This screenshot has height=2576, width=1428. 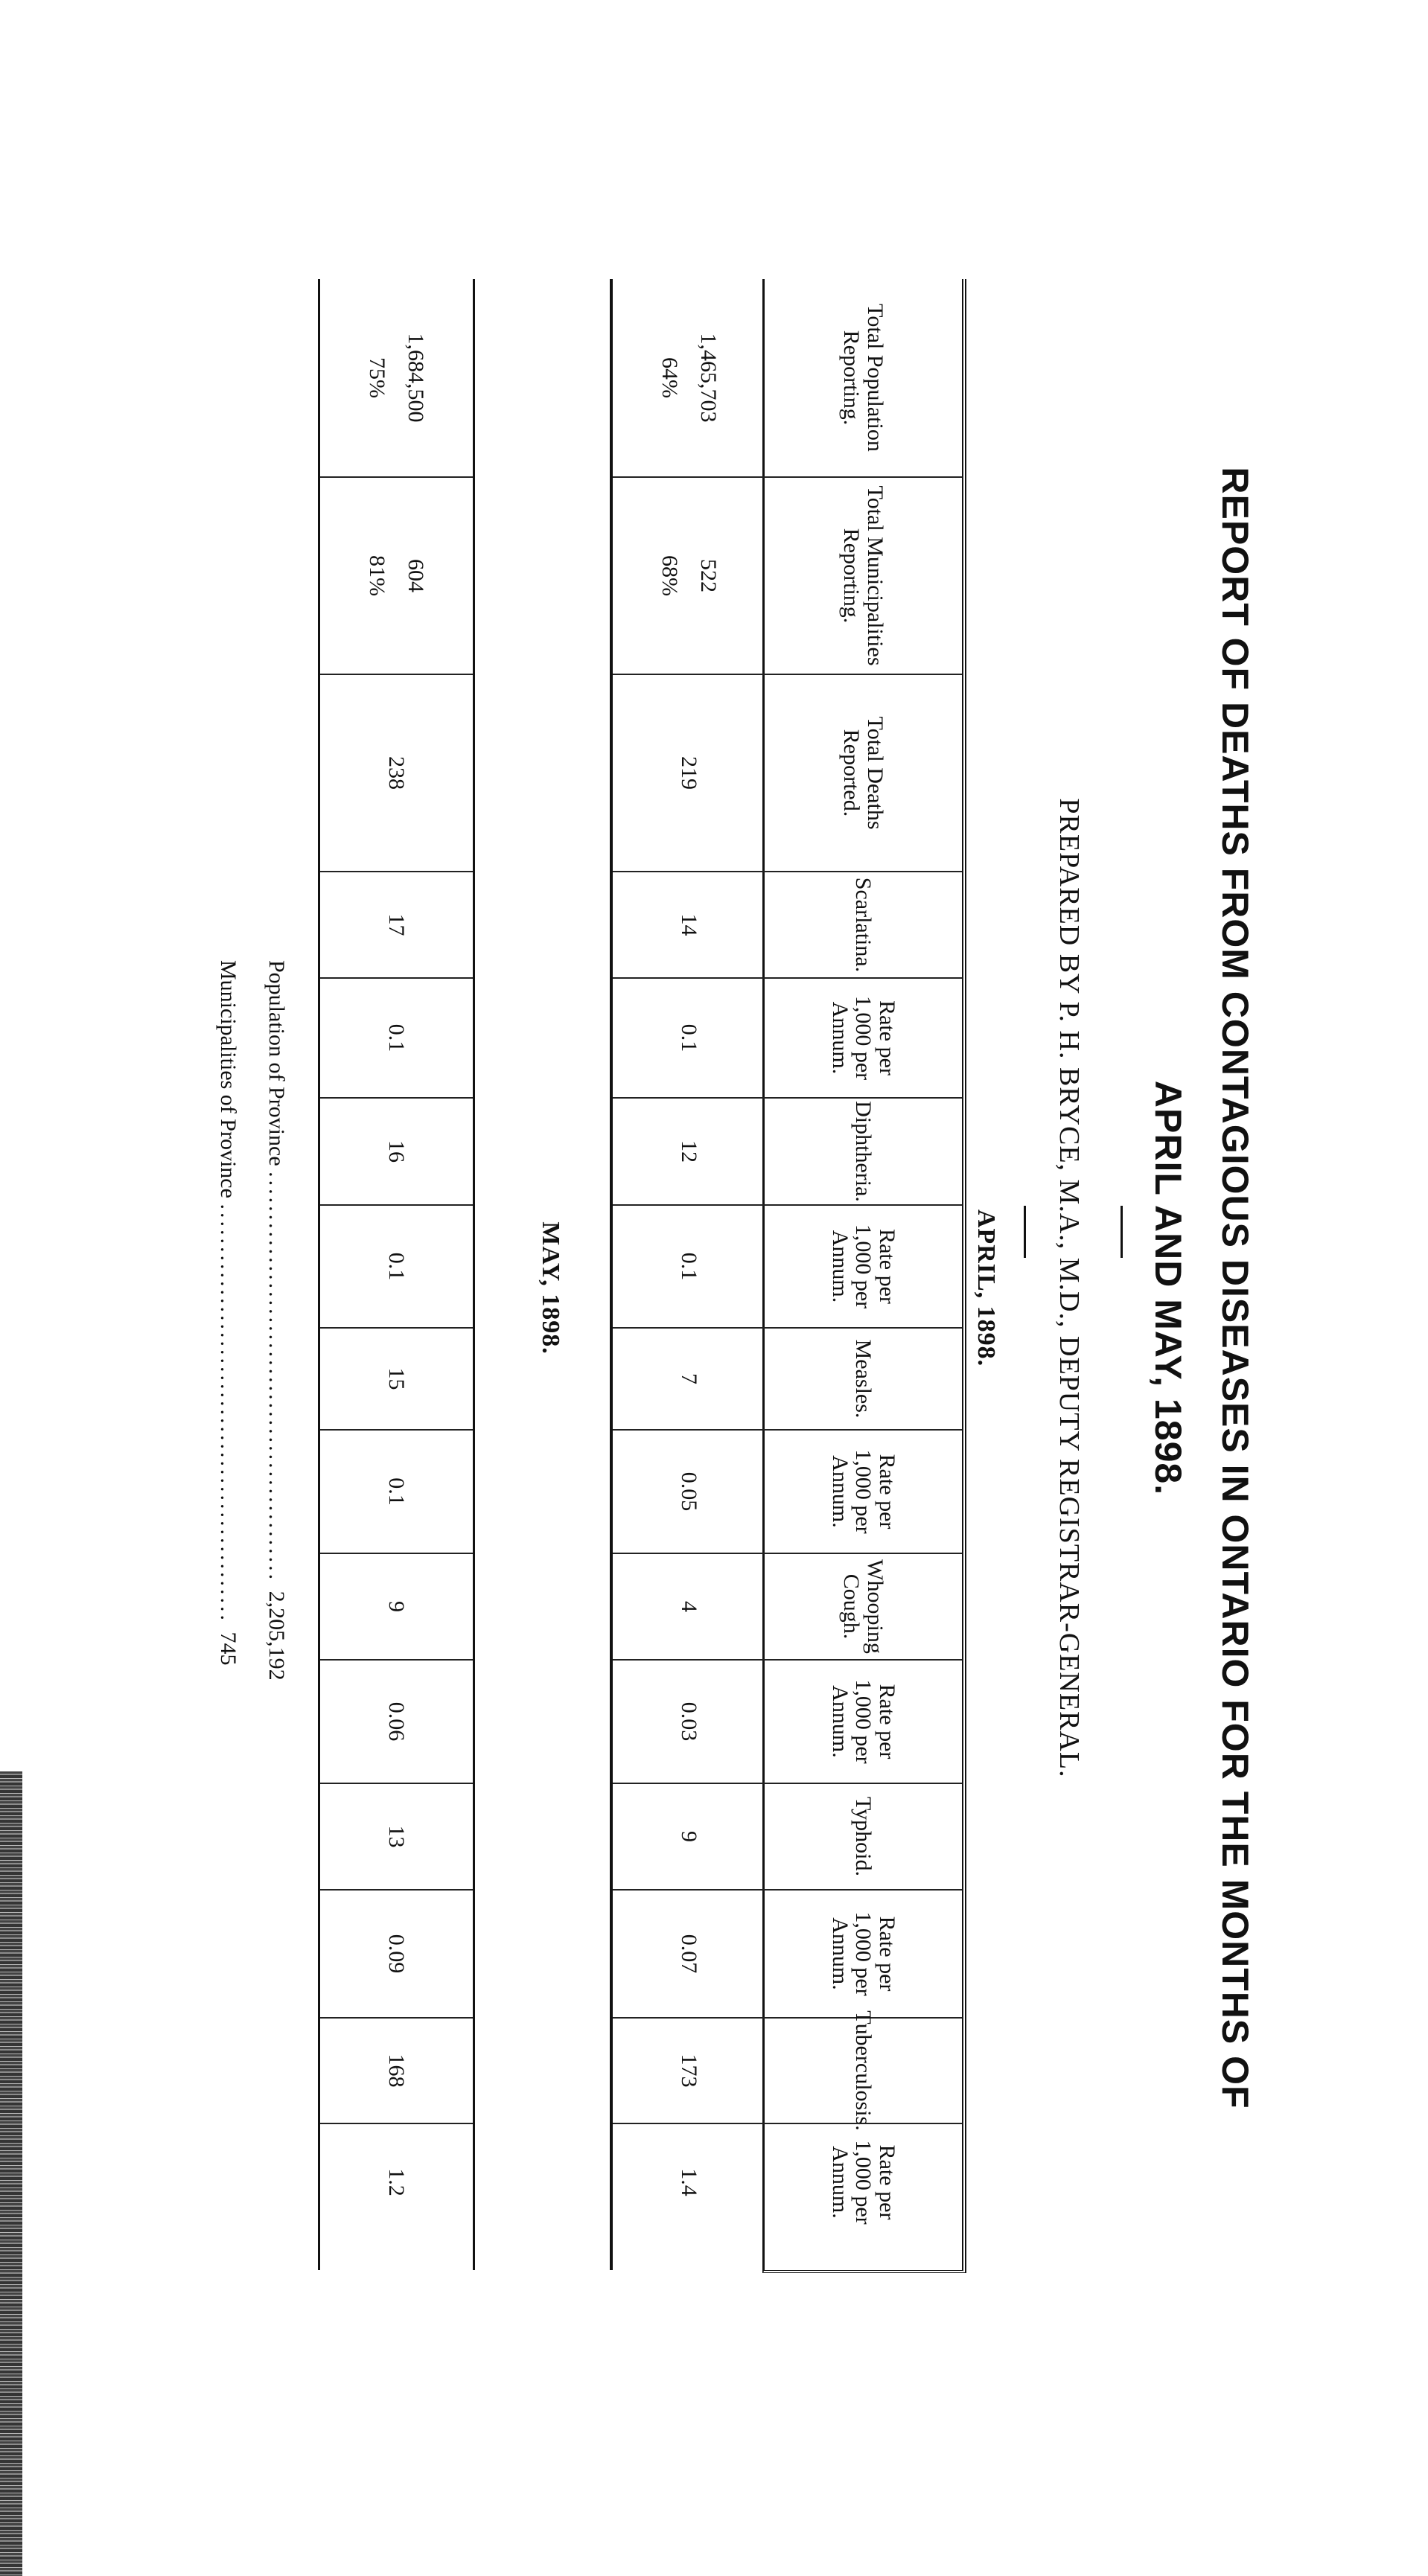 What do you see at coordinates (11, 2173) in the screenshot?
I see `scan-edge` at bounding box center [11, 2173].